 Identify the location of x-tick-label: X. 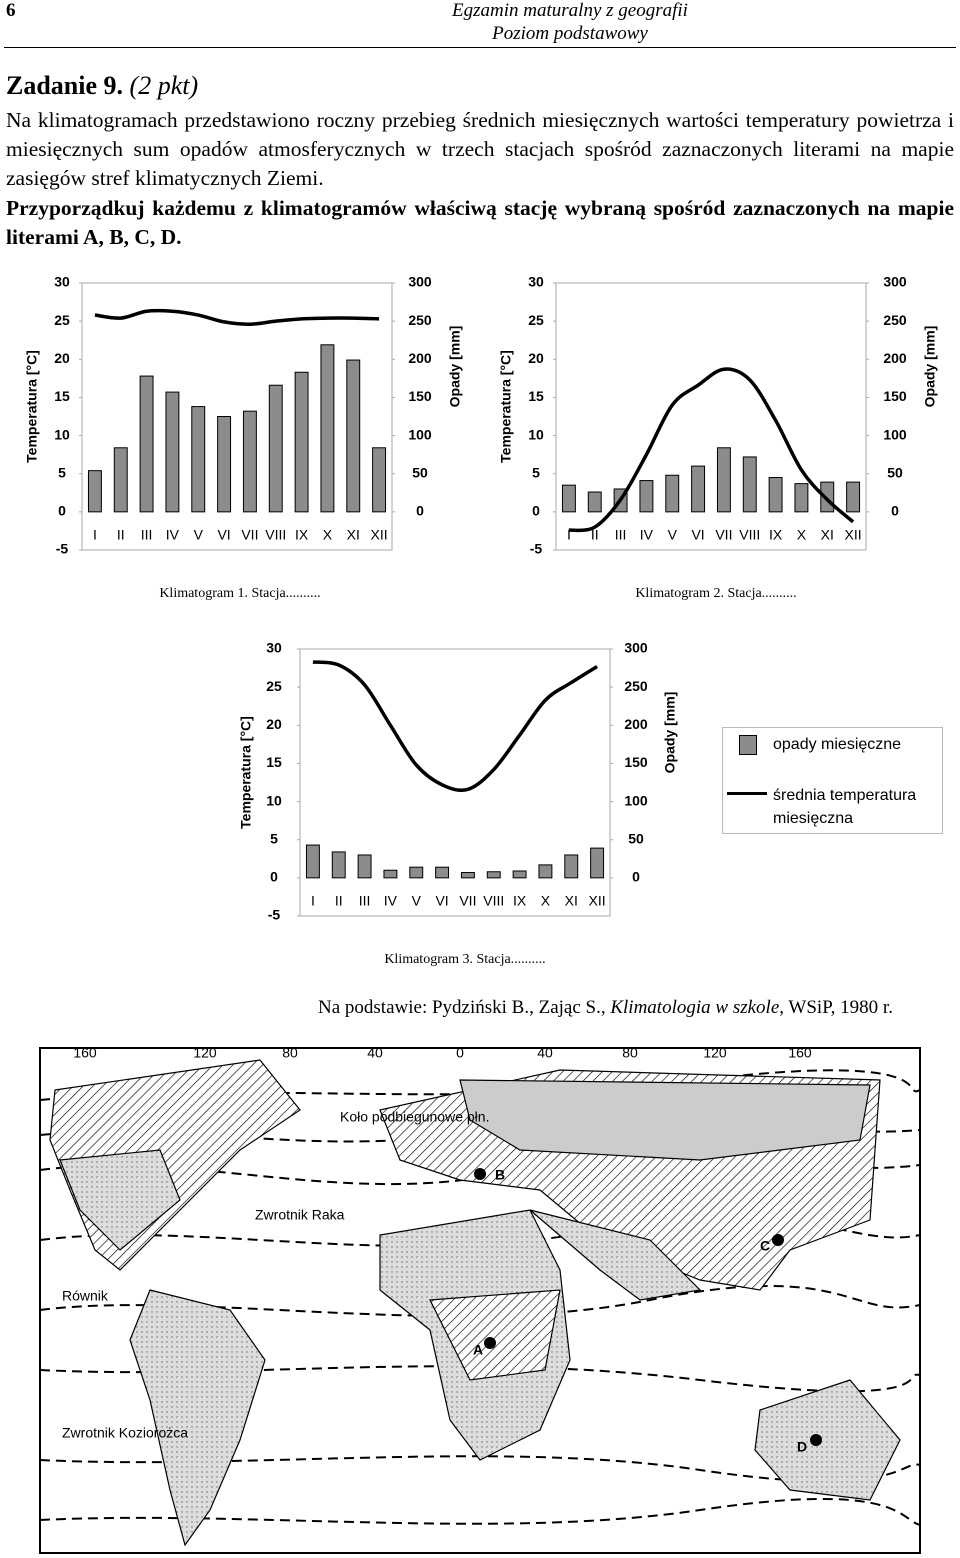
(546, 901).